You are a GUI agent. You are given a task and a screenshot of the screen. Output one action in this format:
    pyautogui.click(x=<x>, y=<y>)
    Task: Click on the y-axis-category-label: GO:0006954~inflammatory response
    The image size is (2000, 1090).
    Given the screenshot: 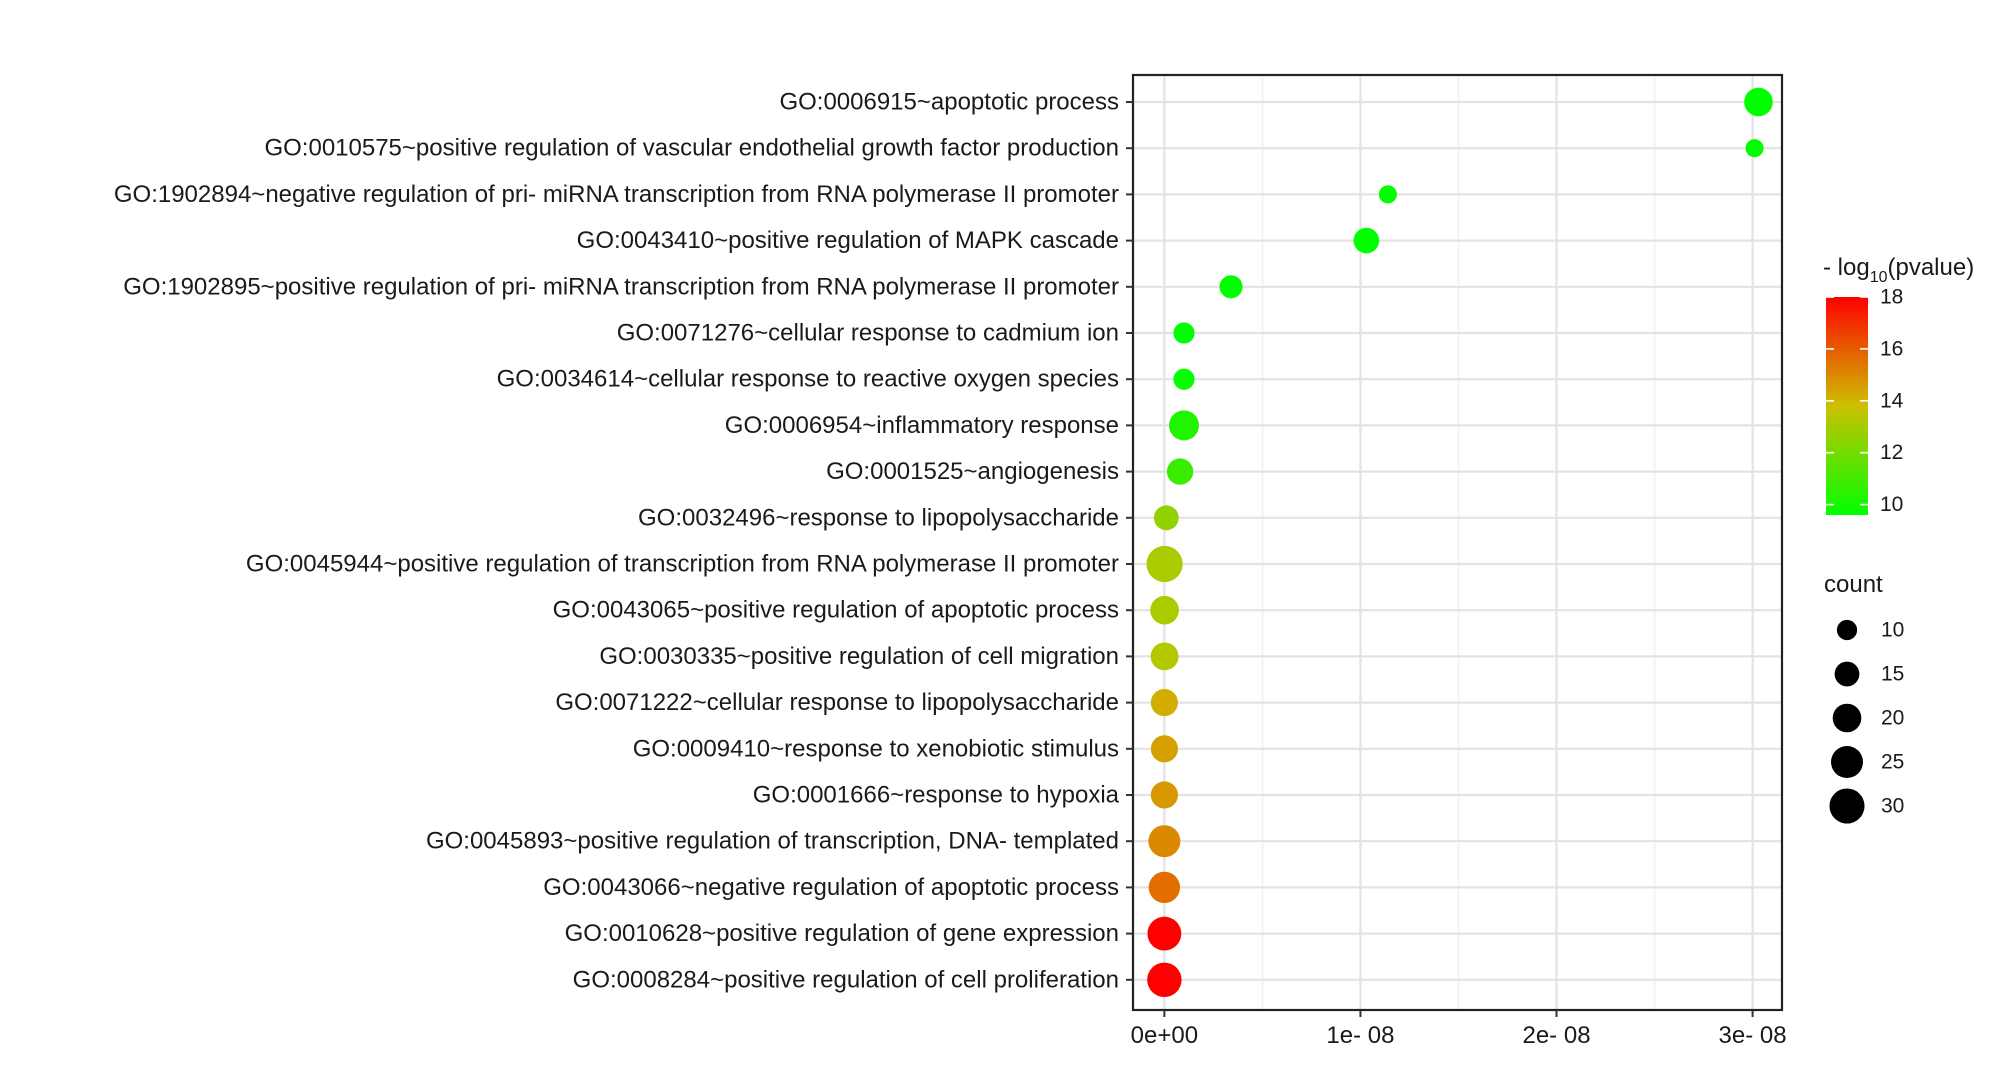 What is the action you would take?
    pyautogui.click(x=922, y=425)
    